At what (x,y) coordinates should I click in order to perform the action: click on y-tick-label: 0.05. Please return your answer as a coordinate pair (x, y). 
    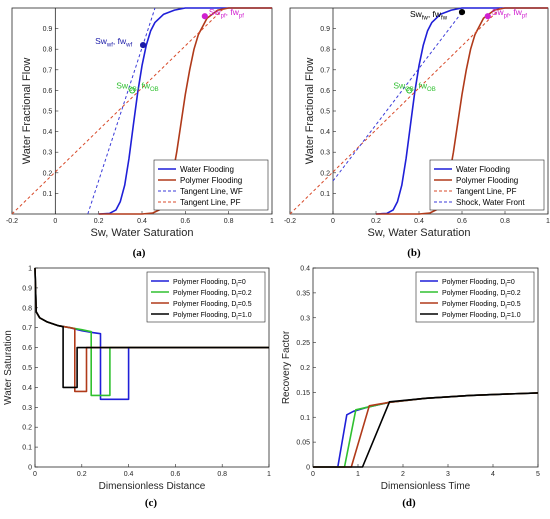
    Looking at the image, I should click on (303, 443).